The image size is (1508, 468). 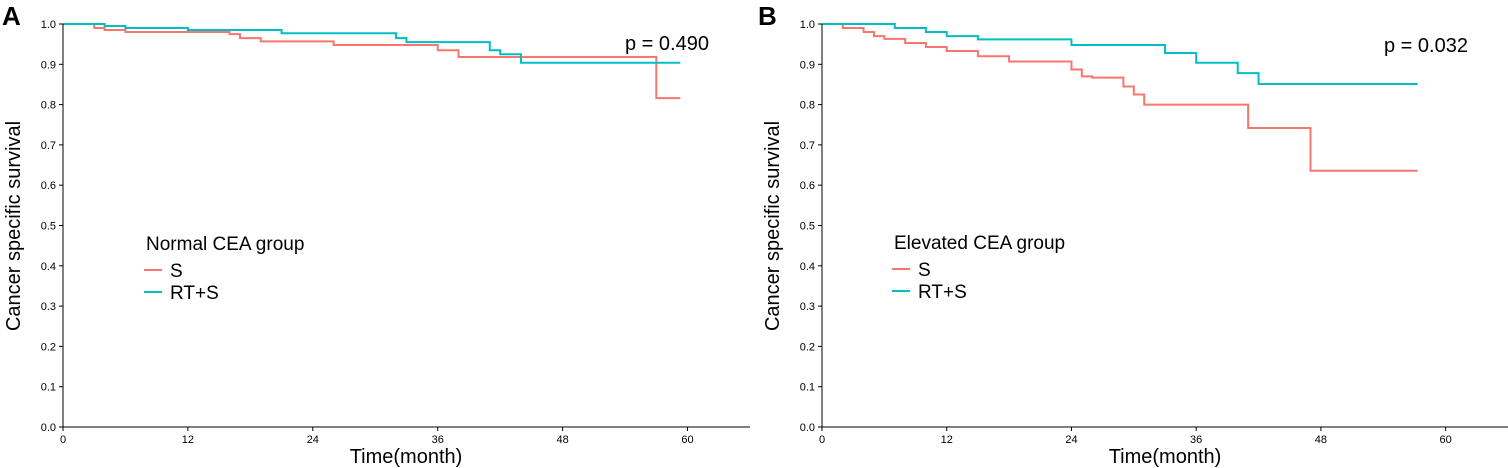 I want to click on panel-b-legend-title: Elevated CEA group, so click(x=979, y=243).